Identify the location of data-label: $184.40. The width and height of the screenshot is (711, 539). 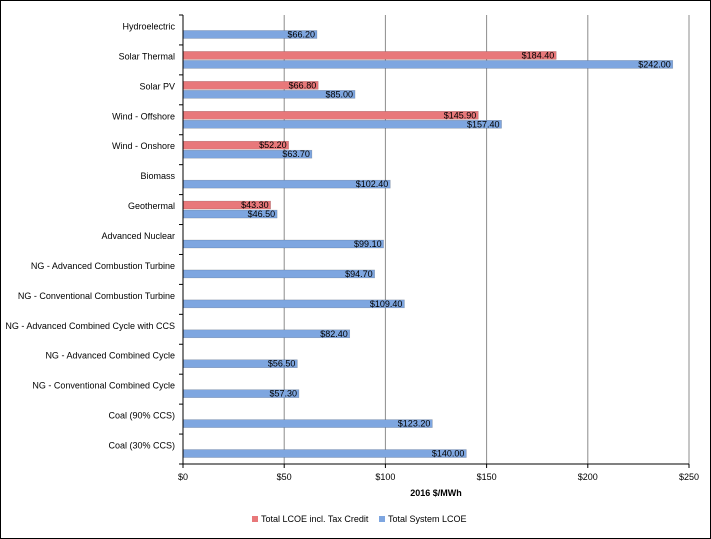
(538, 55).